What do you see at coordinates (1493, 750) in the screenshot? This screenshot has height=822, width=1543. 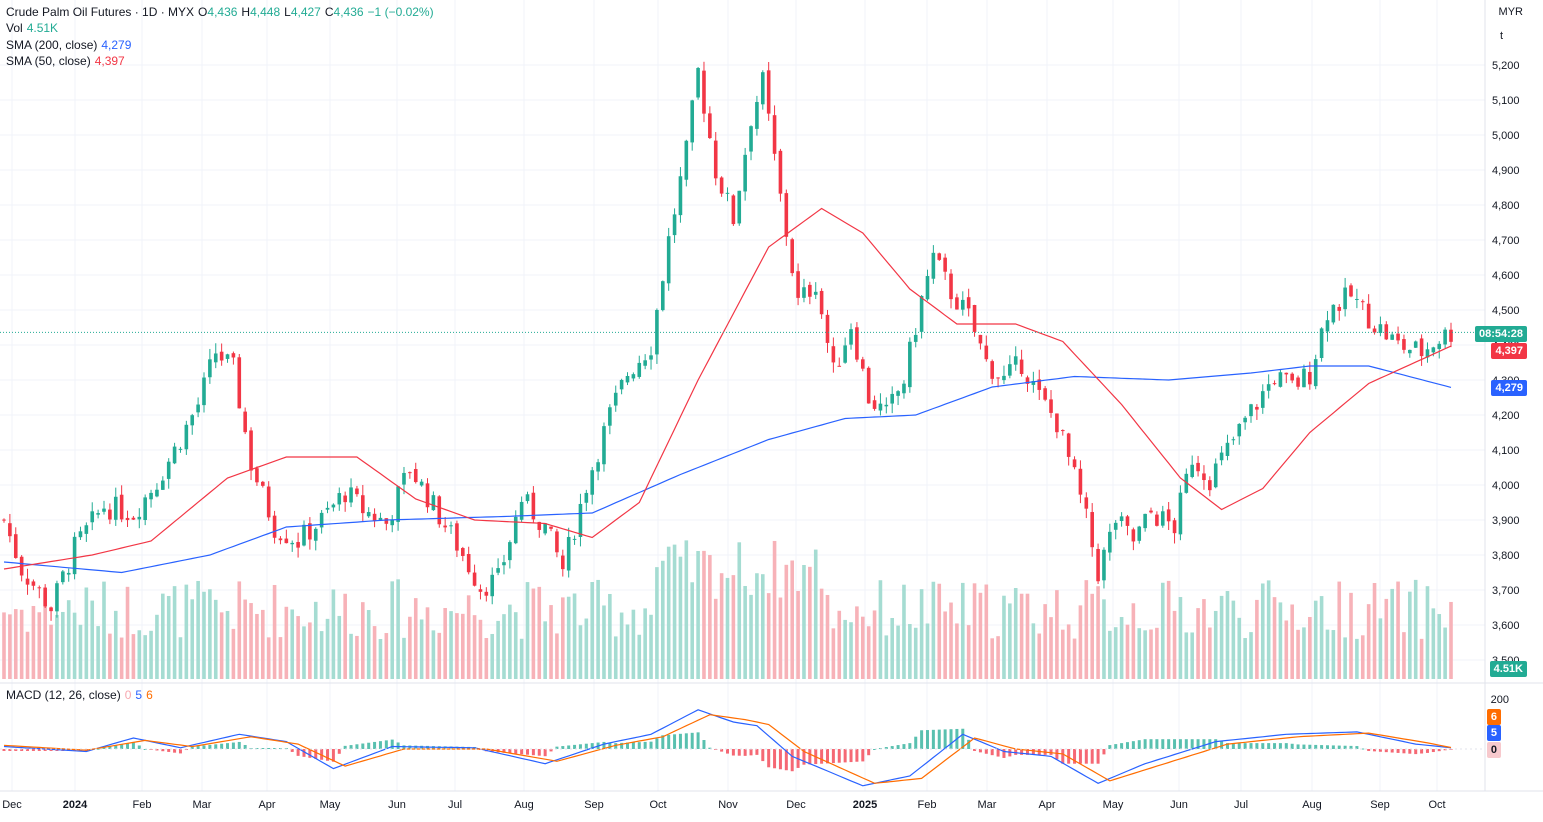 I see `macd-hist-tag: 0` at bounding box center [1493, 750].